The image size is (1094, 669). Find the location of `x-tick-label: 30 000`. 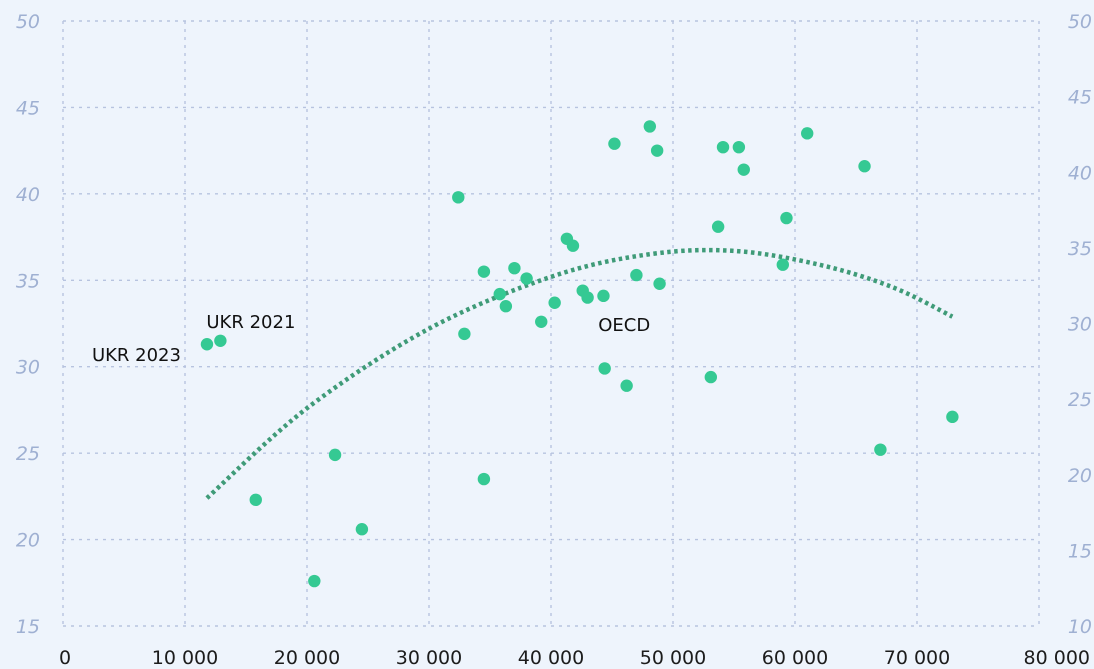

x-tick-label: 30 000 is located at coordinates (429, 658).